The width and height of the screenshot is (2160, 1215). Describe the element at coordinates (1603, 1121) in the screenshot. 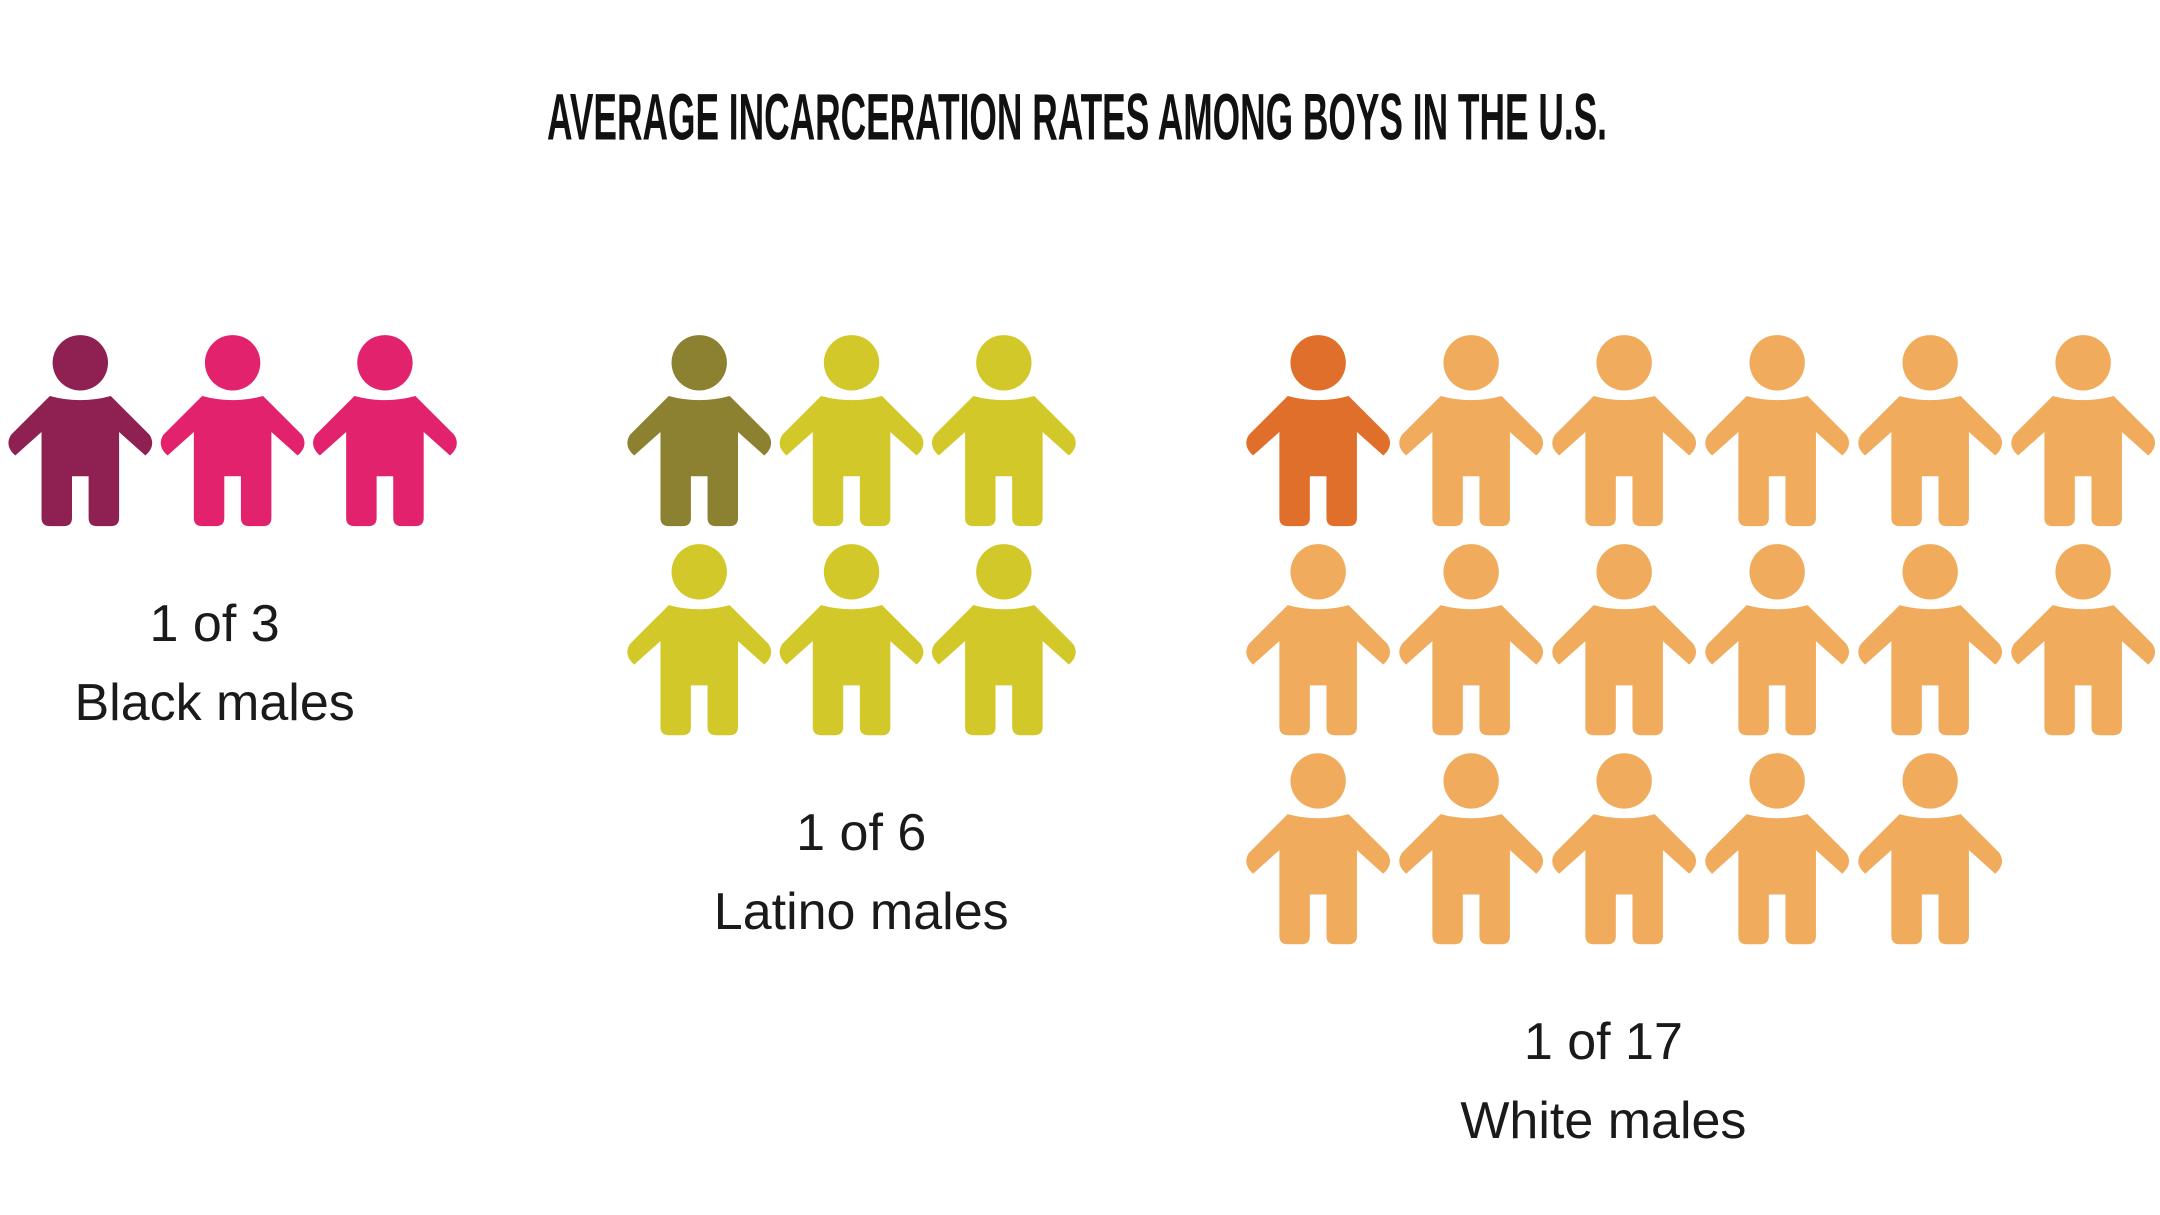

I see `category-label: White males` at that location.